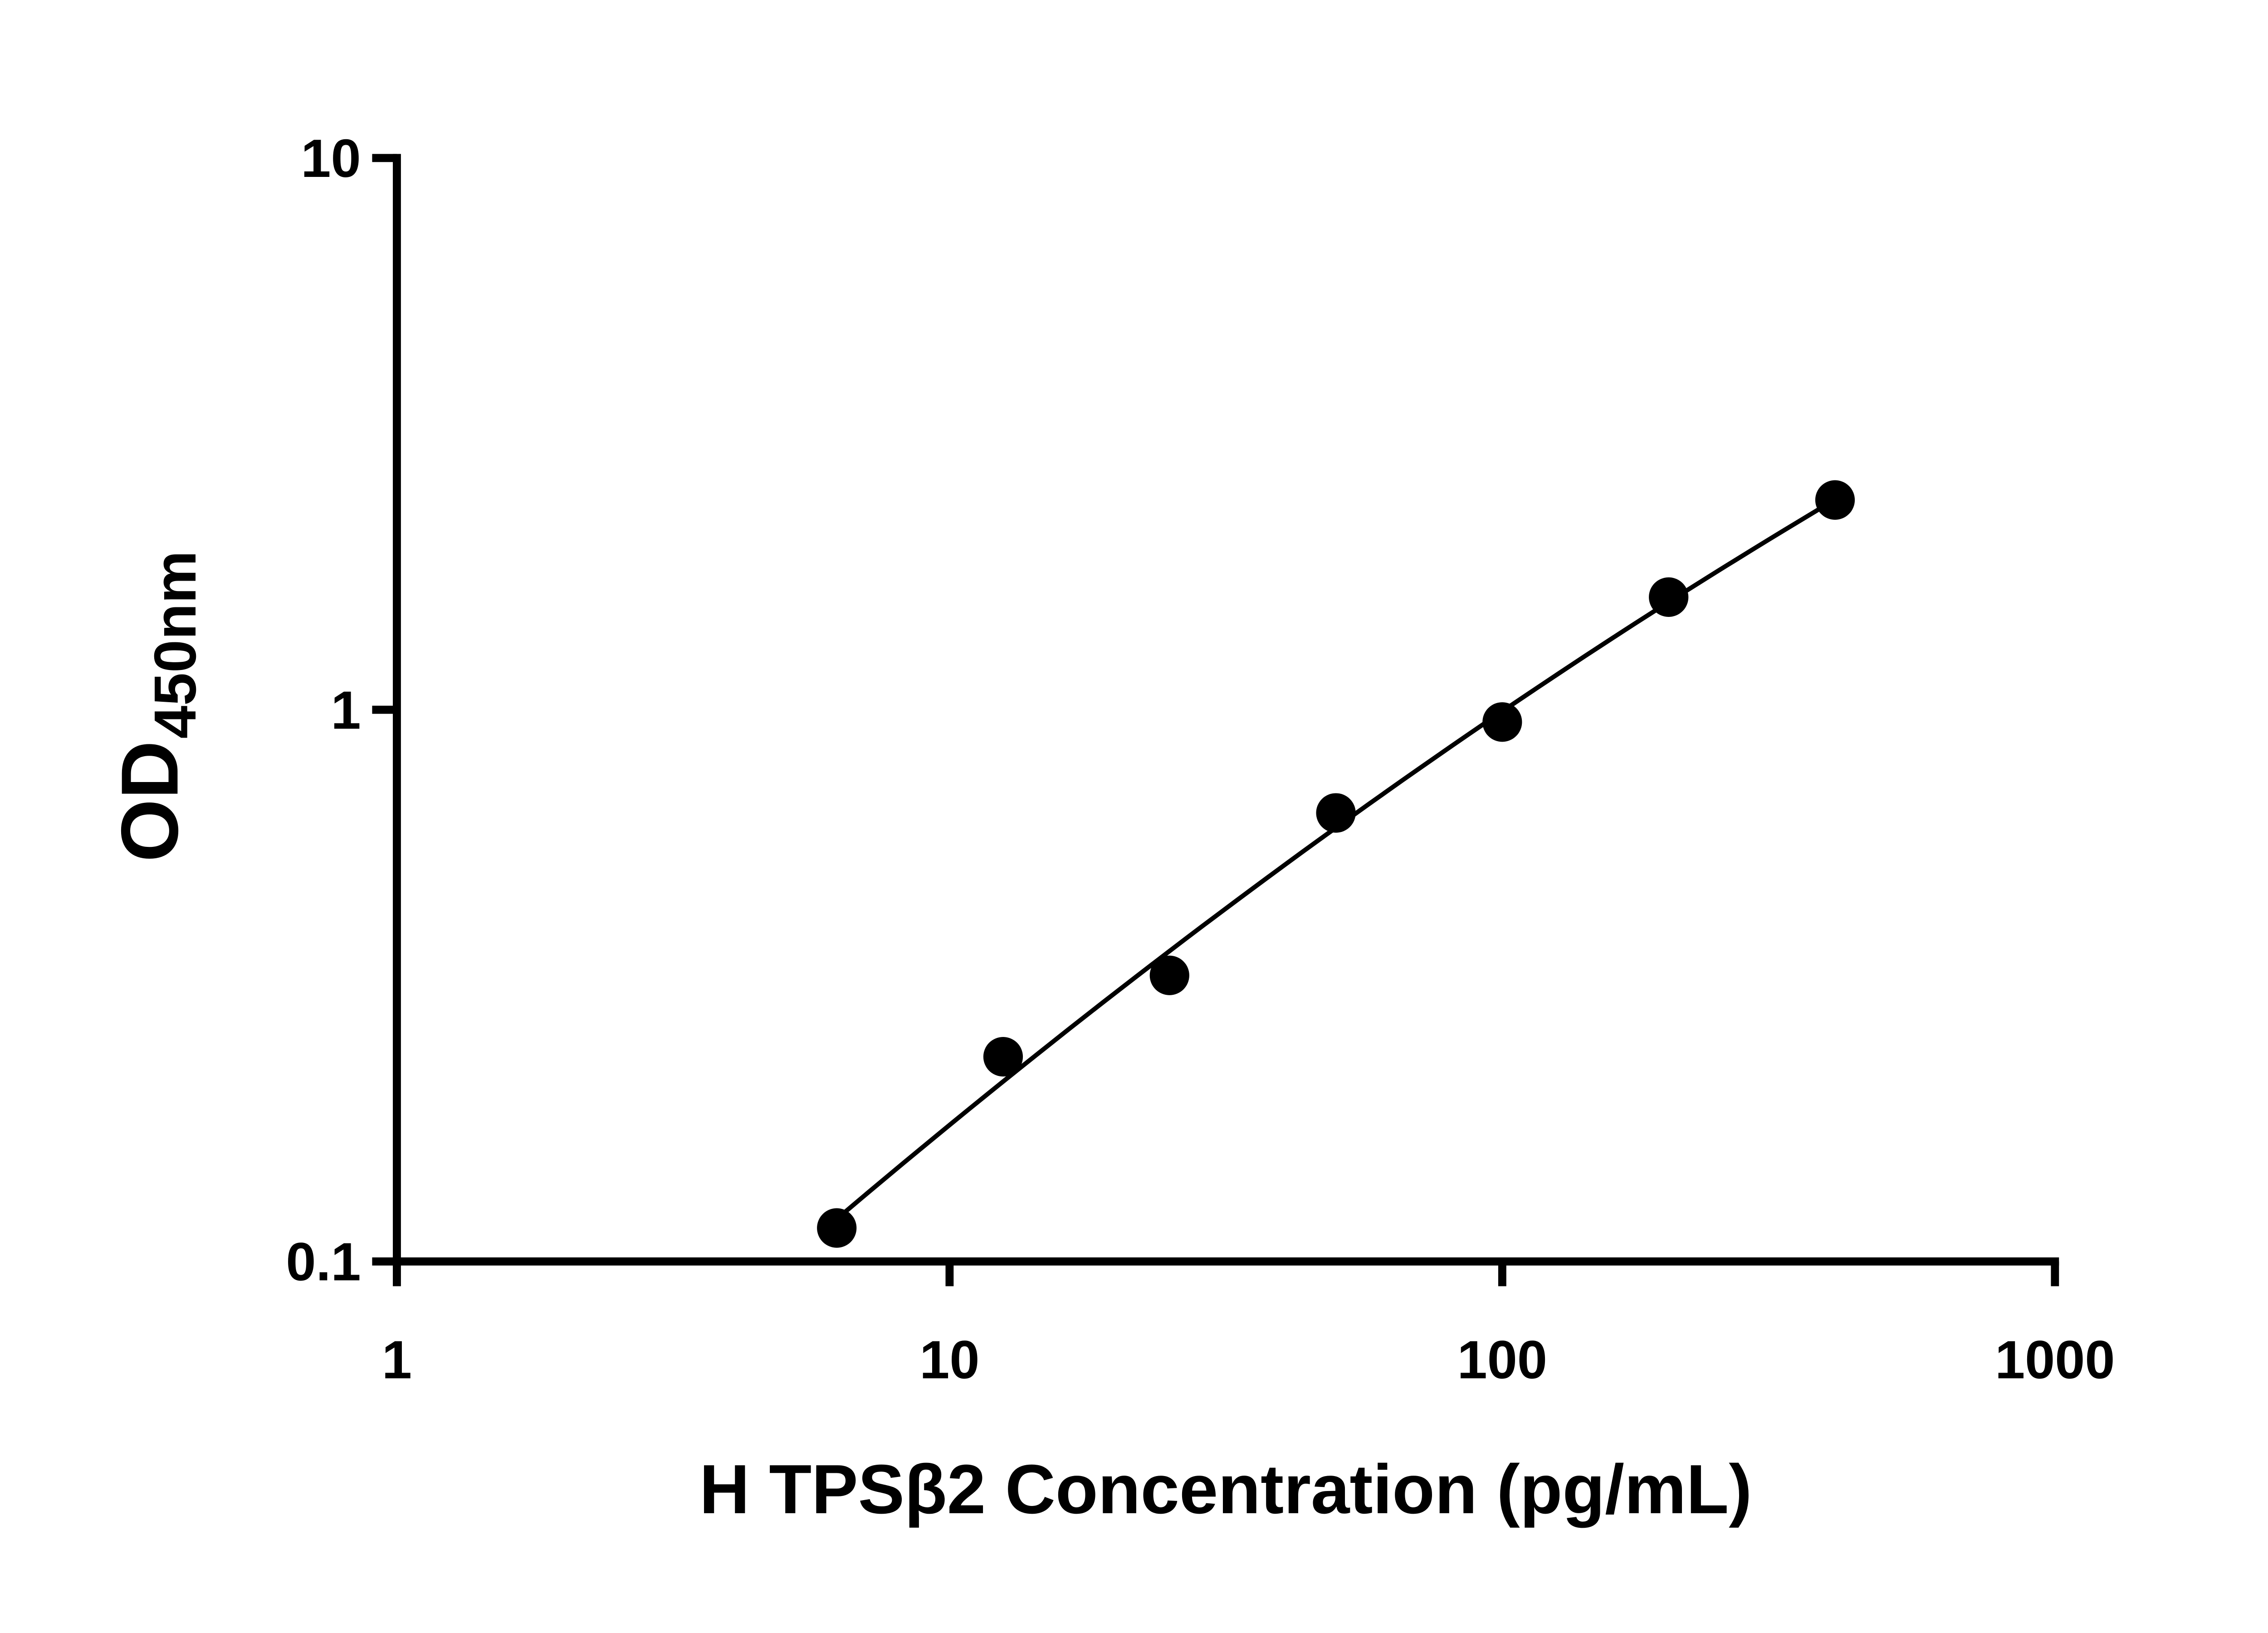  I want to click on y-axis-title-subscript: 450nm, so click(175, 644).